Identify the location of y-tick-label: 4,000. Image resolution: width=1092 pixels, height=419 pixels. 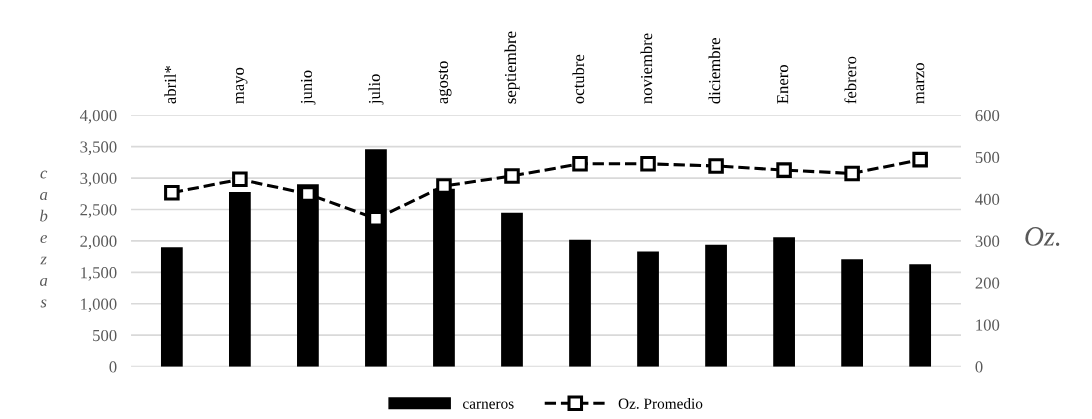
(98, 116).